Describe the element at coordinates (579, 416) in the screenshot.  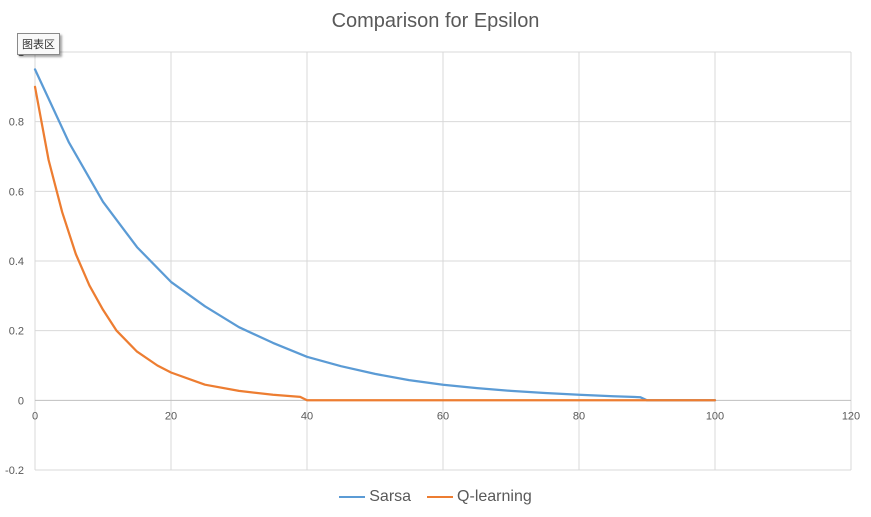
I see `x-tick-label: 80` at that location.